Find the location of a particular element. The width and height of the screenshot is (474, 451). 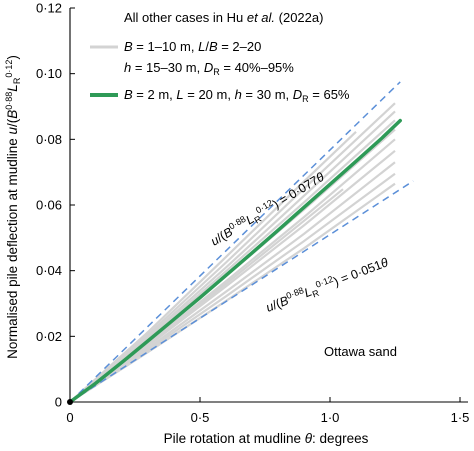

y-tick-label: 0·10 is located at coordinates (49, 73).